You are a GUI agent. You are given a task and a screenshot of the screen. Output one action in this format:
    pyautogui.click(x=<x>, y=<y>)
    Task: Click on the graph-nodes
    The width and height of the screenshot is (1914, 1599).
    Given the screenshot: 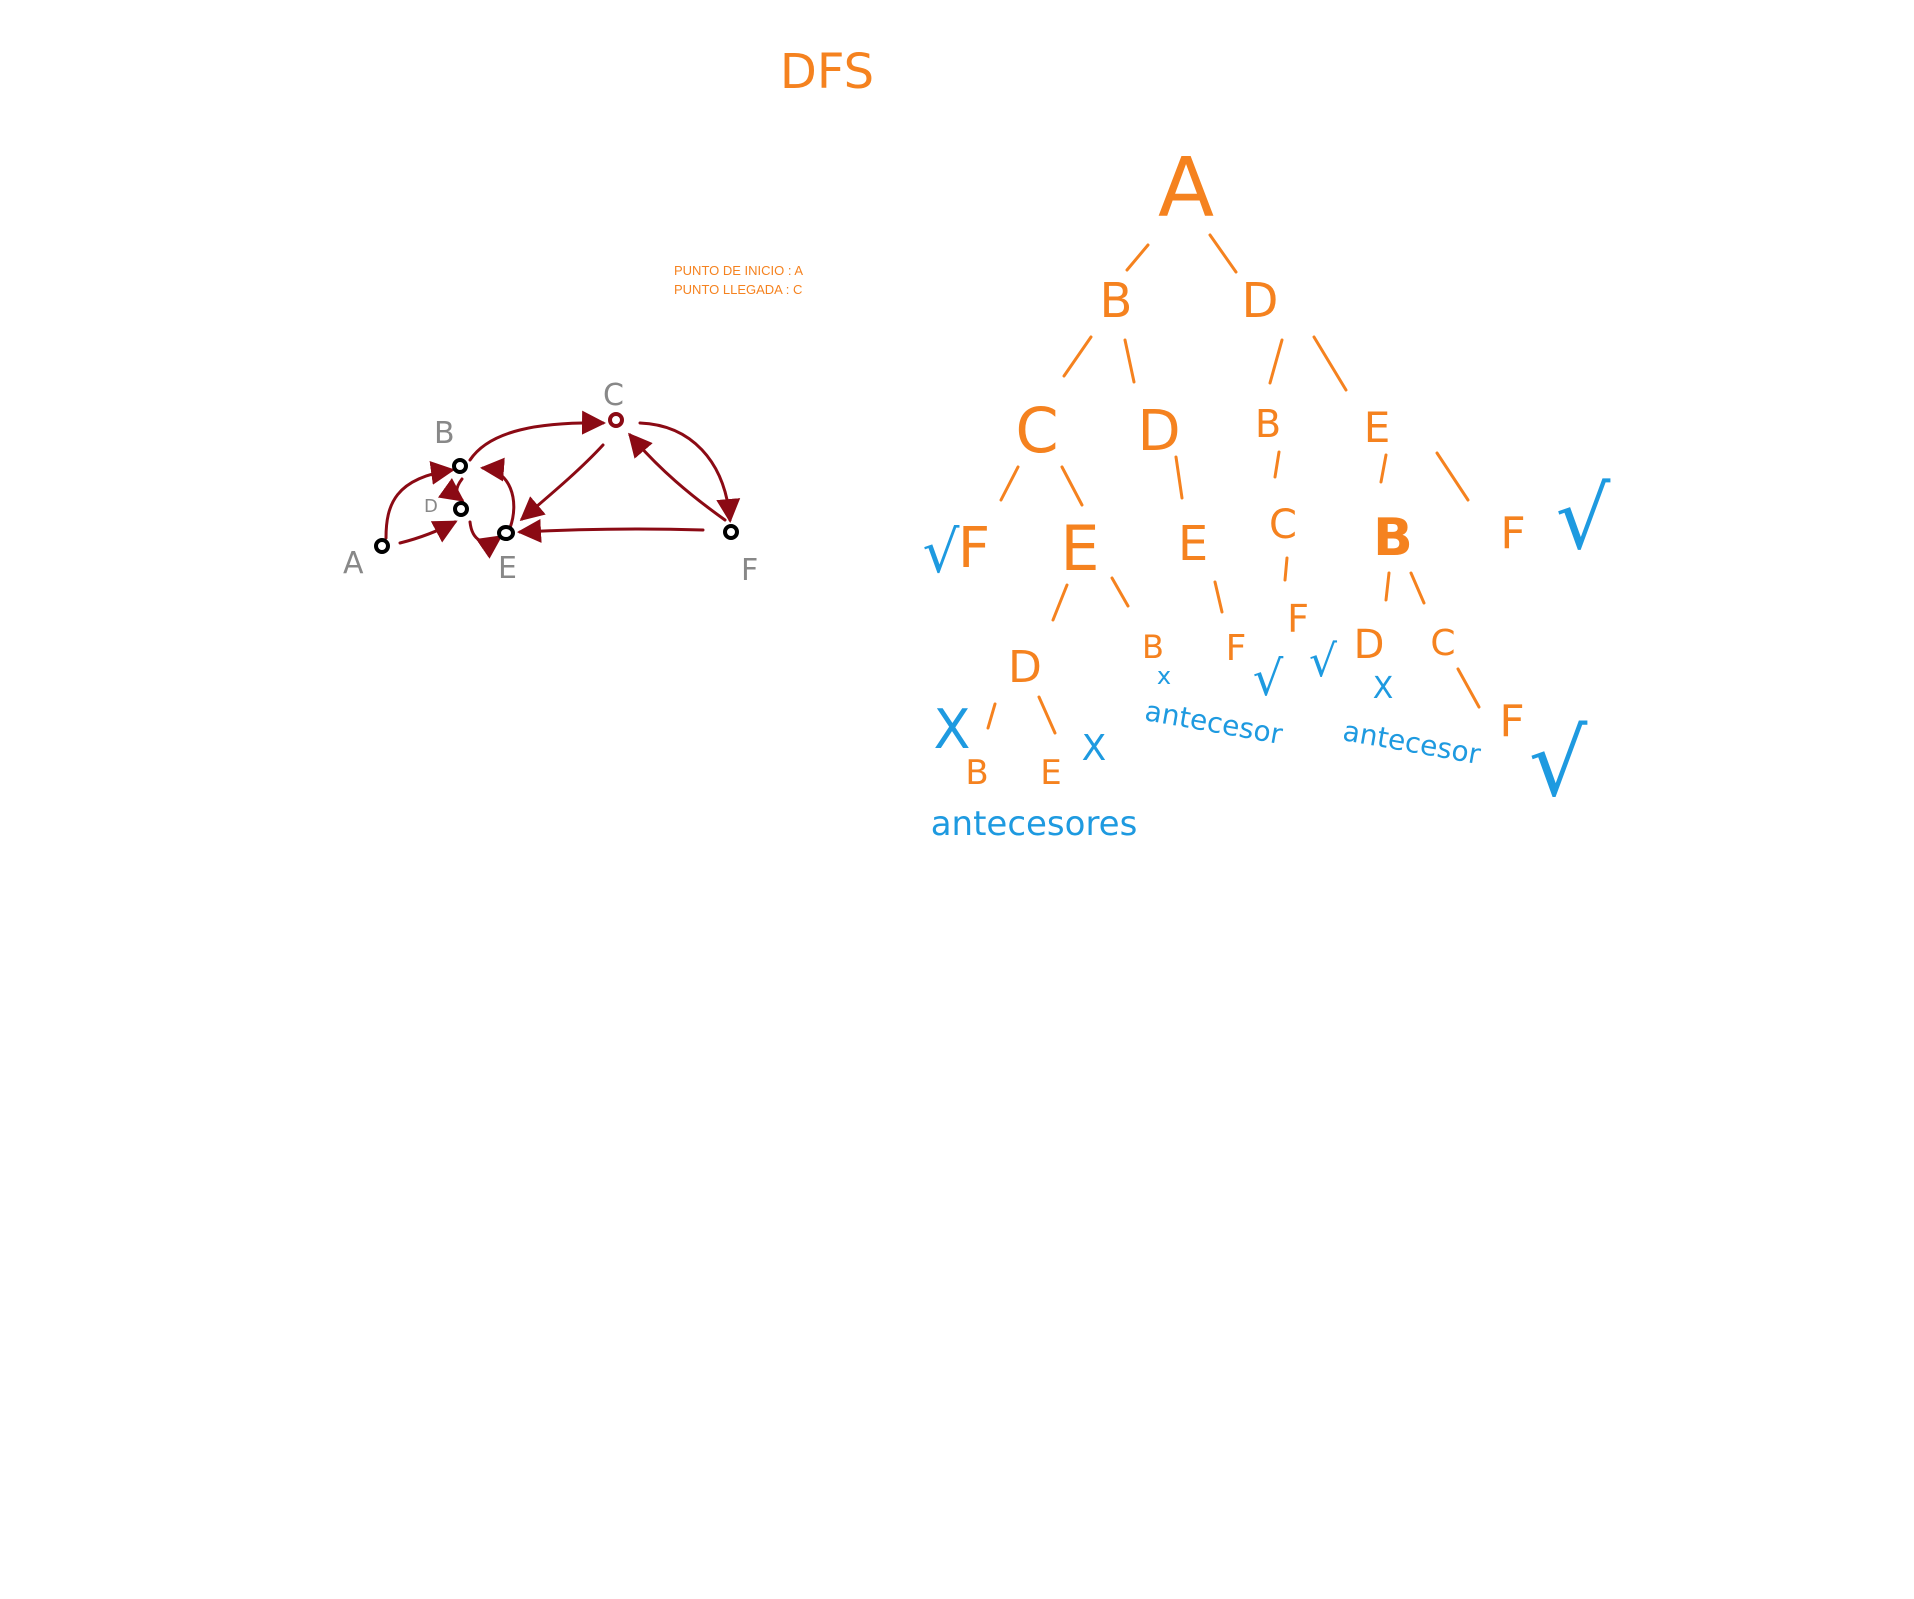 What is the action you would take?
    pyautogui.click(x=556, y=483)
    